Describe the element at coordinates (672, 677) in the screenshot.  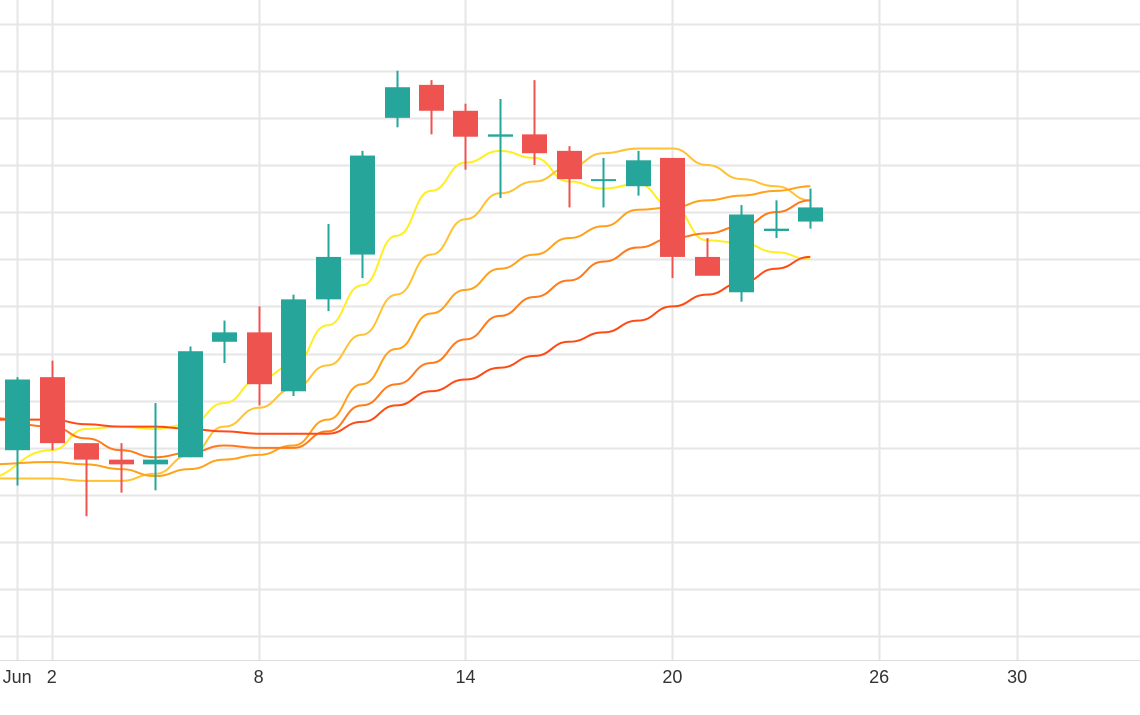
I see `x-tick-label: 20` at that location.